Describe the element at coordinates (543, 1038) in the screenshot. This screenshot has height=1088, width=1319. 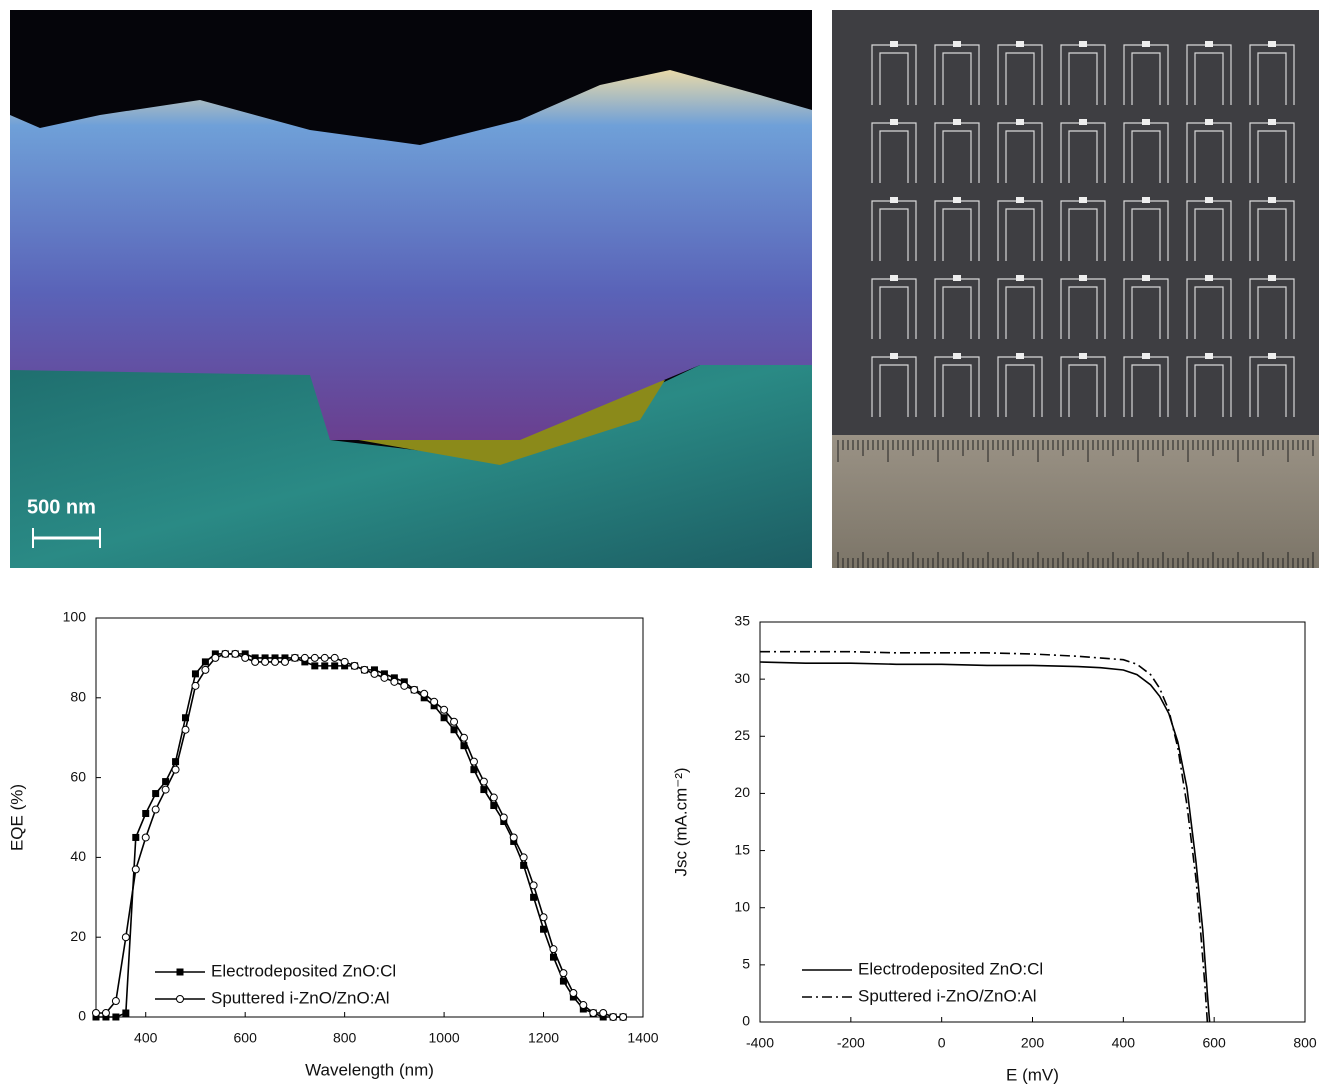
I see `x-tick-label: 1200` at that location.